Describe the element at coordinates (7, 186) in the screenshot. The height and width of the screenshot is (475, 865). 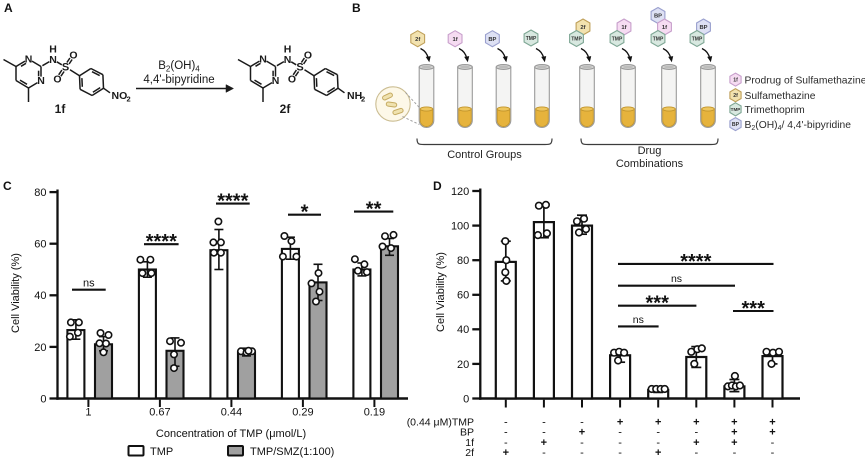
I see `svg-text: C` at that location.